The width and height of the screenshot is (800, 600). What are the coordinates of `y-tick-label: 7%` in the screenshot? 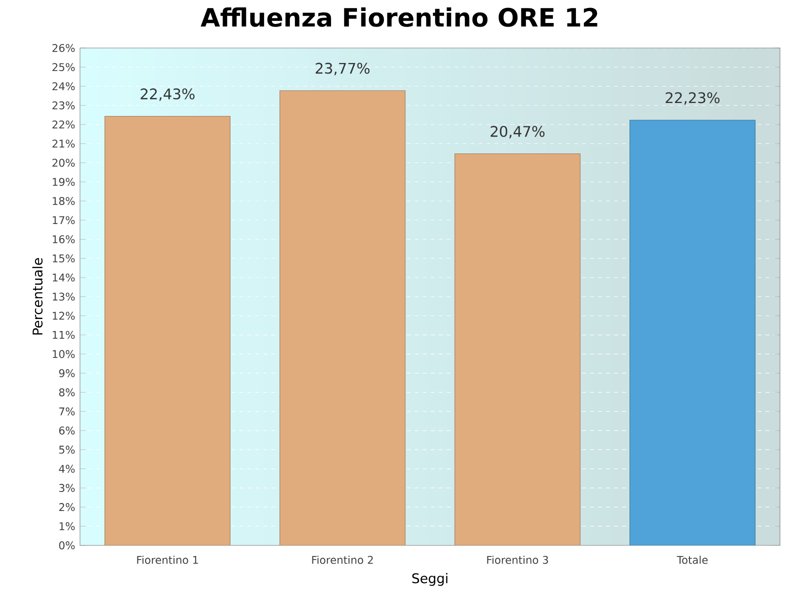 It's located at (67, 411).